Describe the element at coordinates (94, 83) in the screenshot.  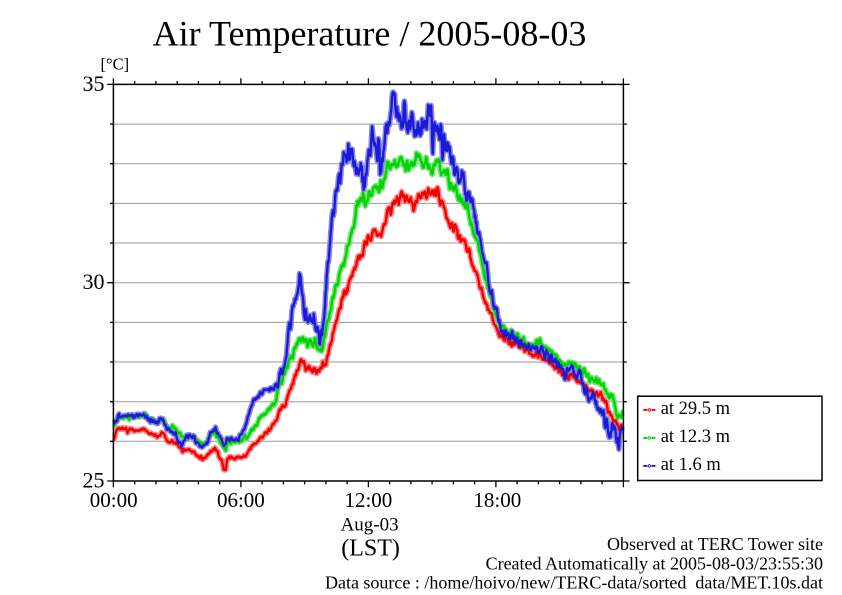
I see `svg-text: 35` at that location.